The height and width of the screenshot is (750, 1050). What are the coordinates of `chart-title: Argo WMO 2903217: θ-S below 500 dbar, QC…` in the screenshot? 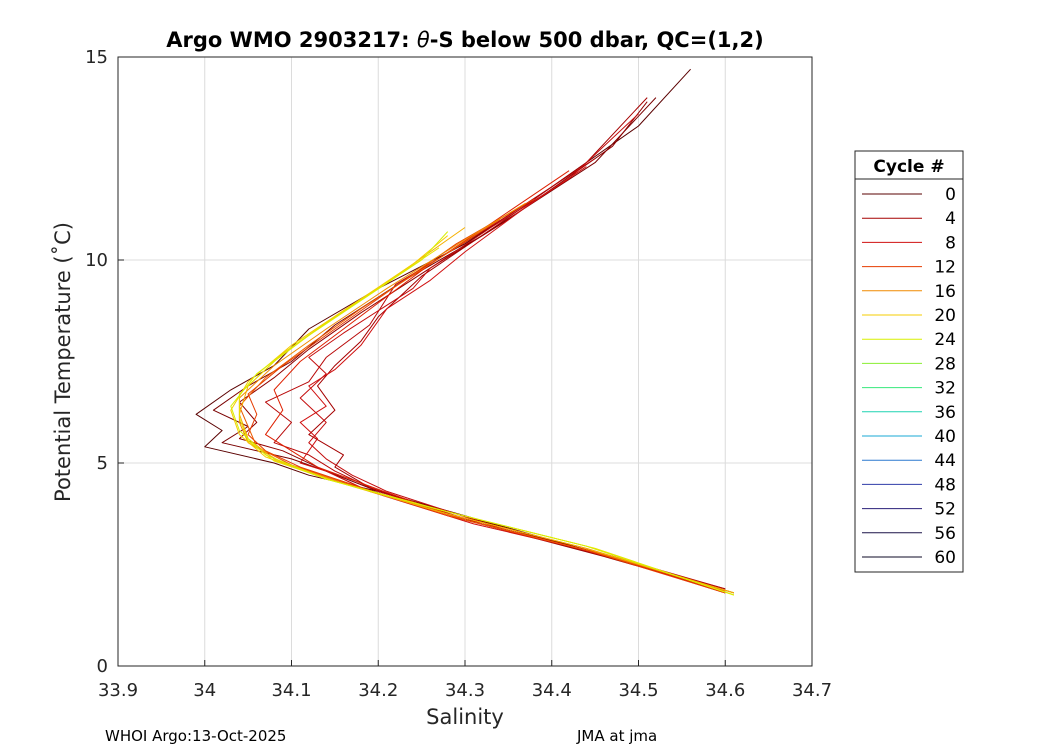 It's located at (464, 40).